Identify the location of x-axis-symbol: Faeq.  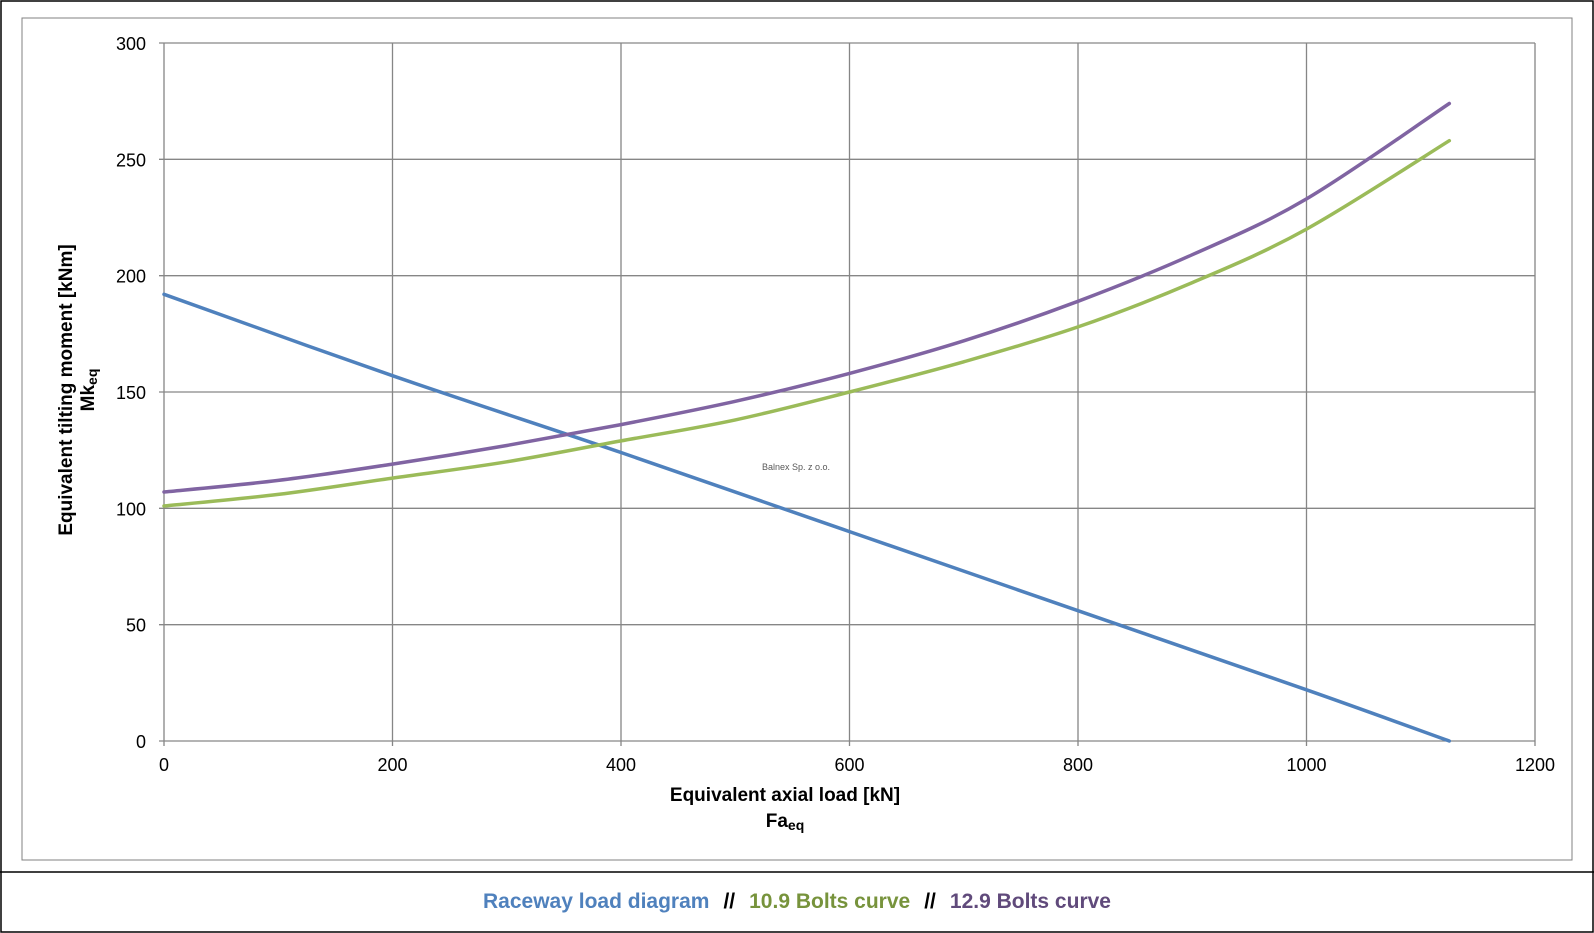
(785, 822).